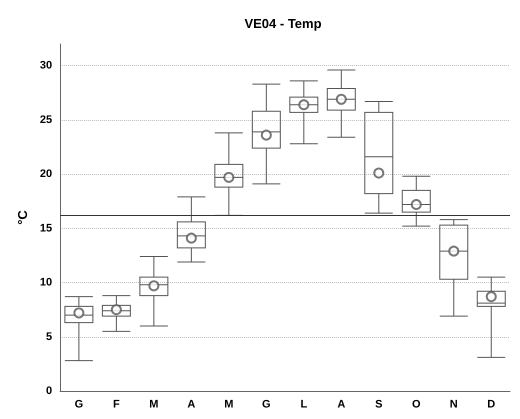 The height and width of the screenshot is (419, 520). I want to click on chart-title: VE04 - Temp, so click(283, 23).